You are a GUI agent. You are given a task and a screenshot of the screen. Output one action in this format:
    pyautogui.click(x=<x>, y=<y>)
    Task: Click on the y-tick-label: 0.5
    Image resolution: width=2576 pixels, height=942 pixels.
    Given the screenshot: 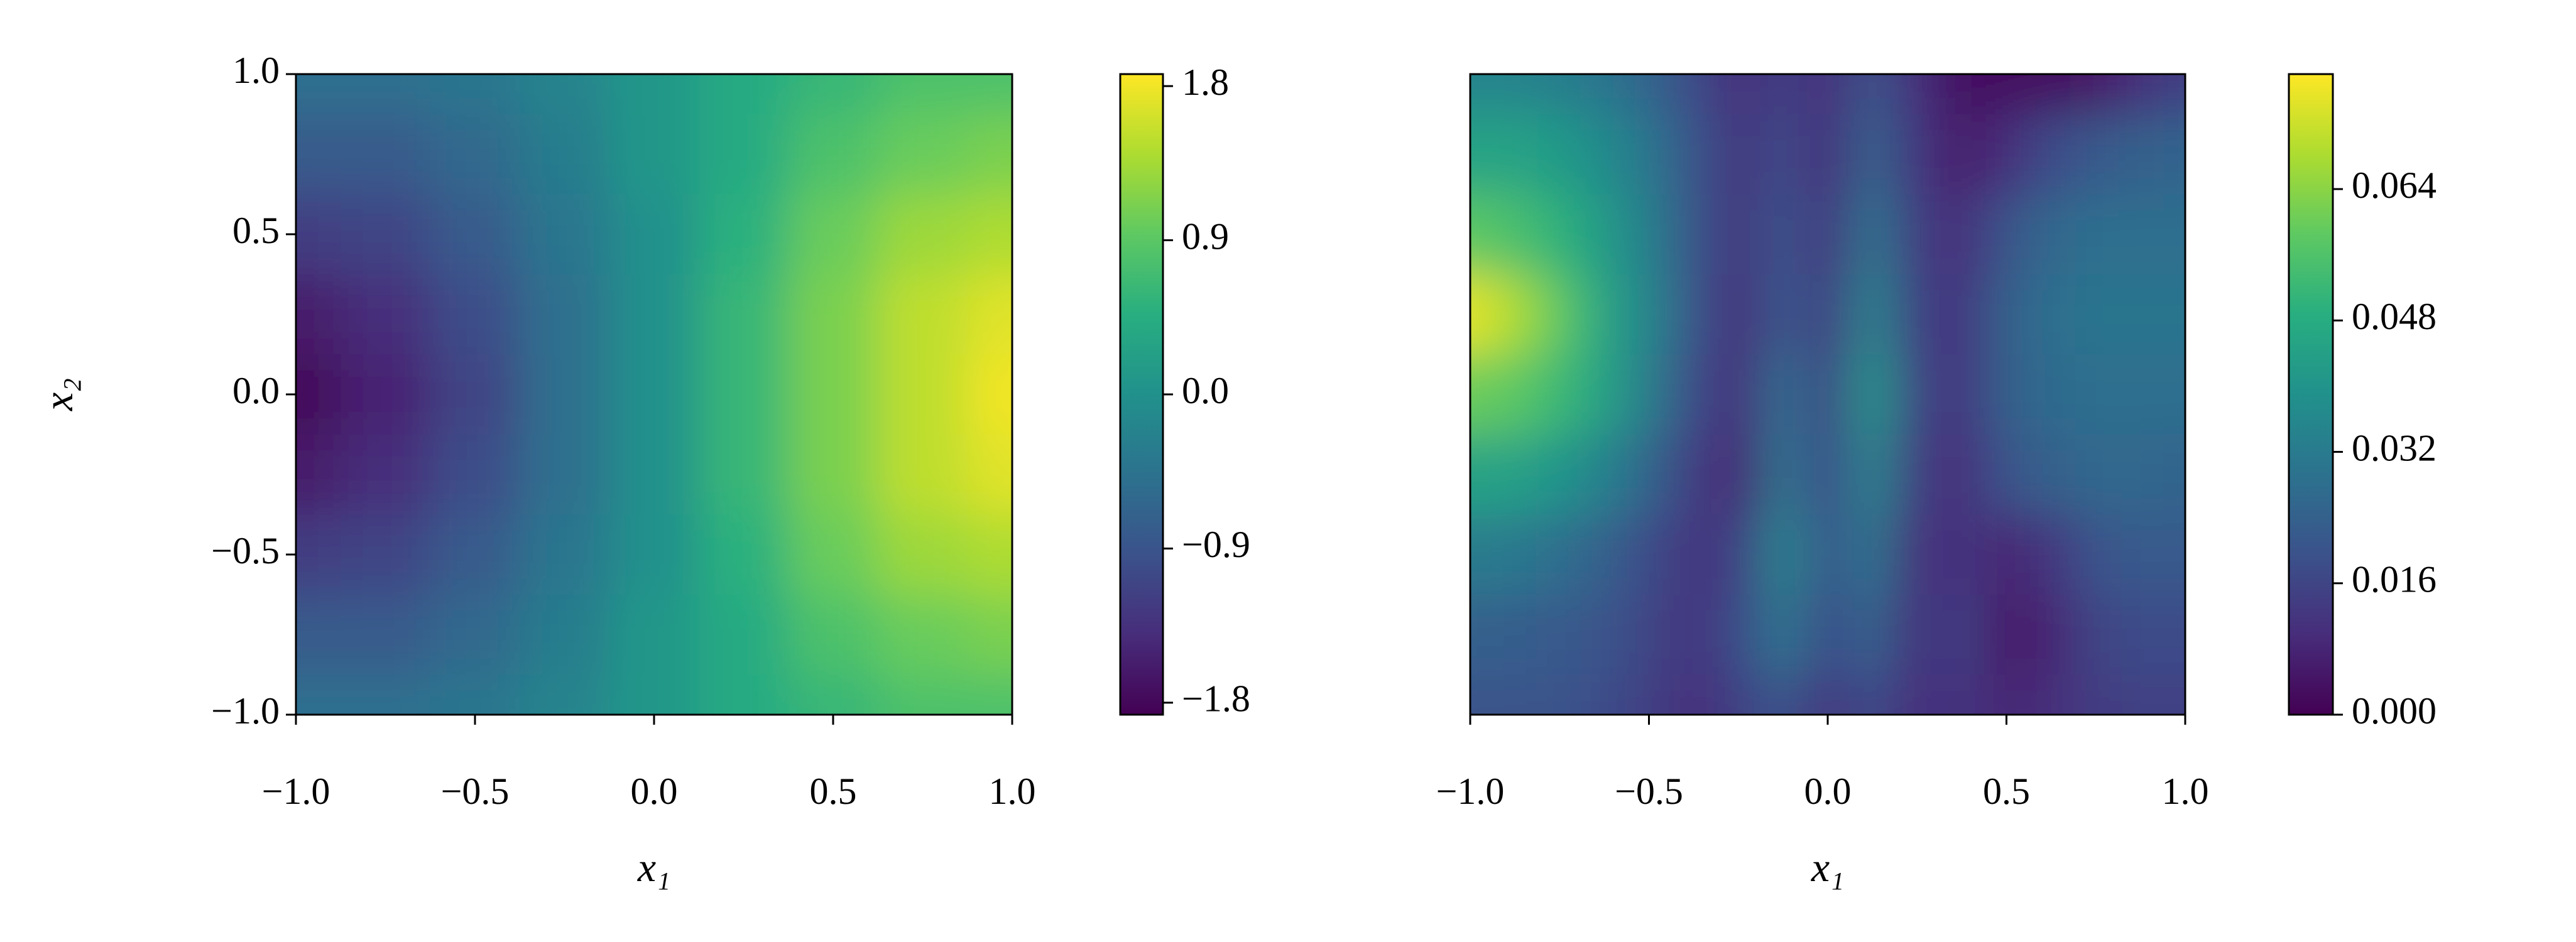 What is the action you would take?
    pyautogui.click(x=256, y=230)
    